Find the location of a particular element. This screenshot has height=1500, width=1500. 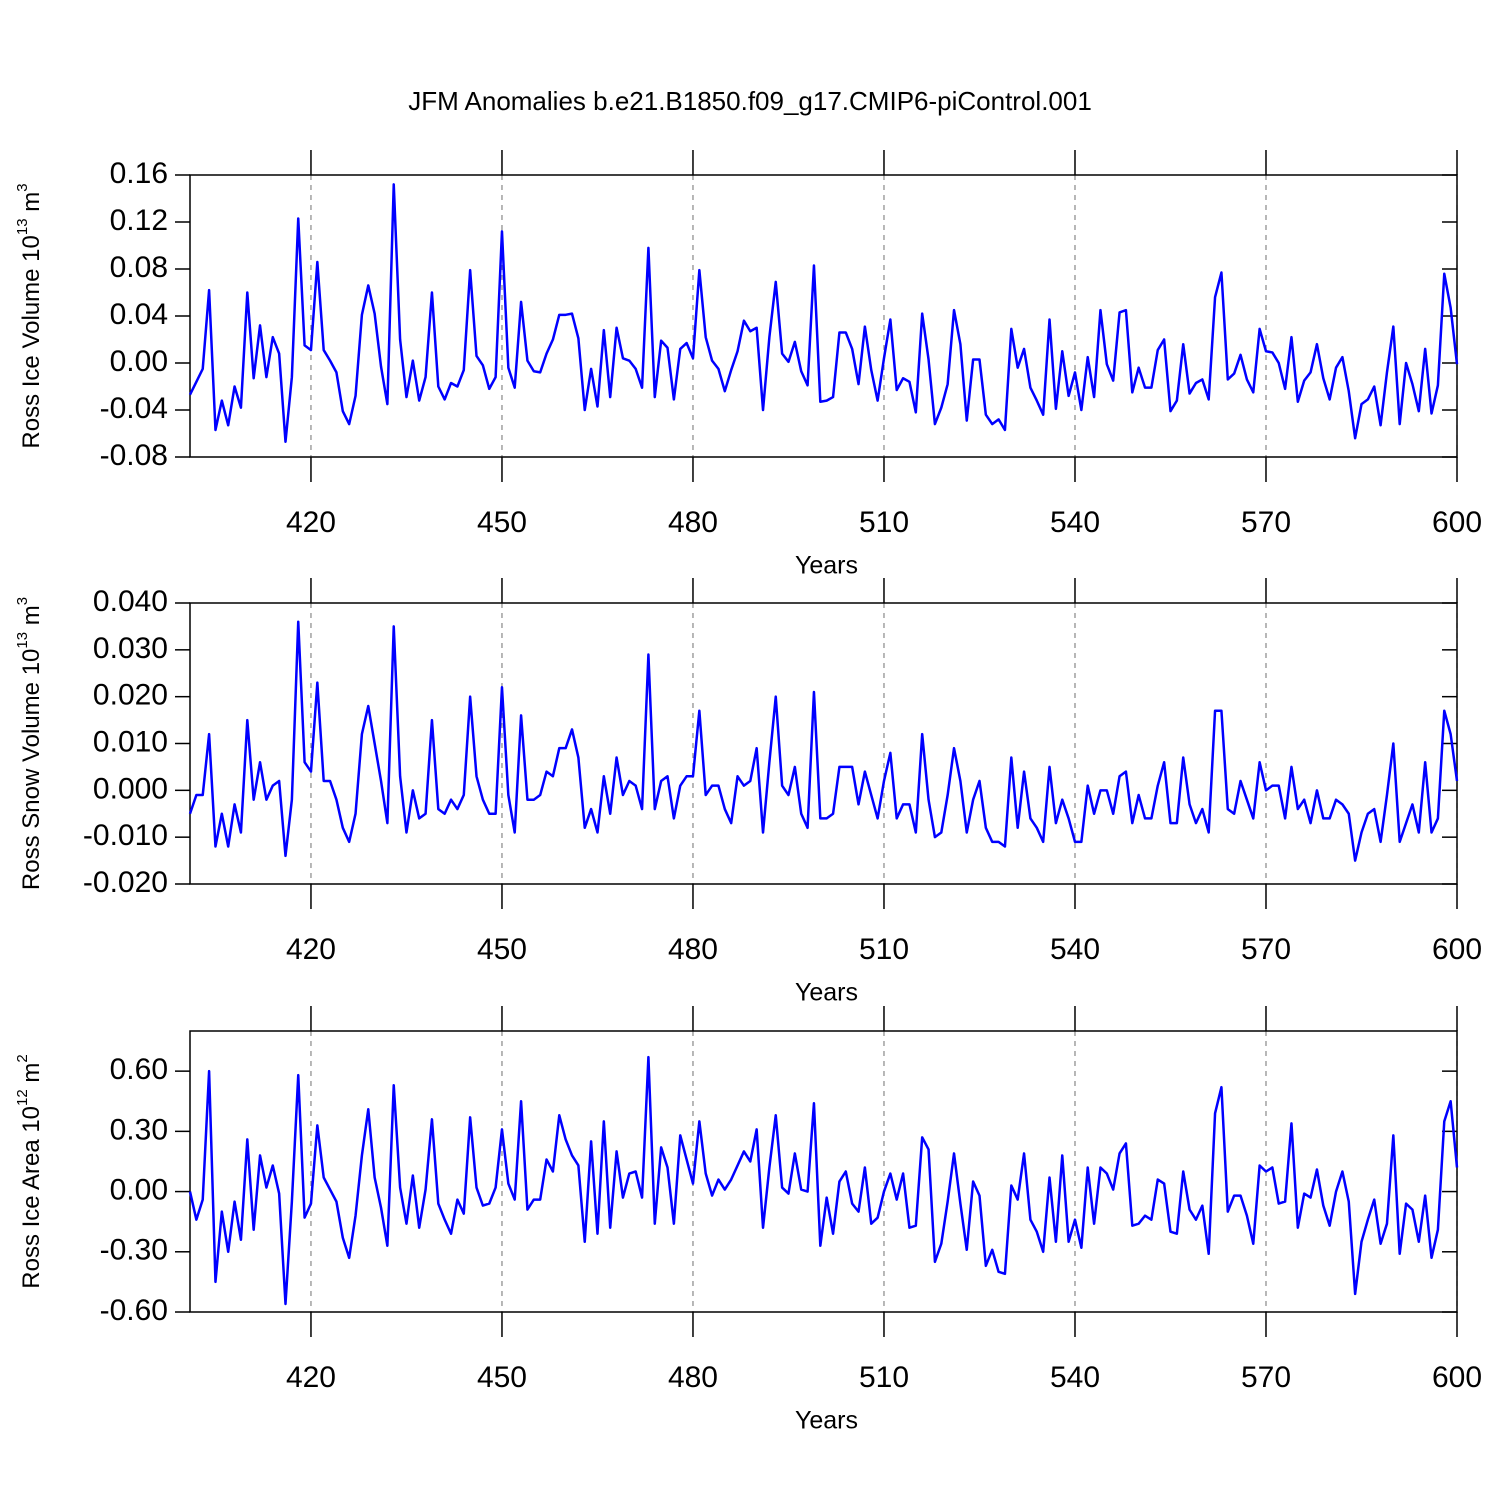

y-tick-label: 0.020 is located at coordinates (130, 695).